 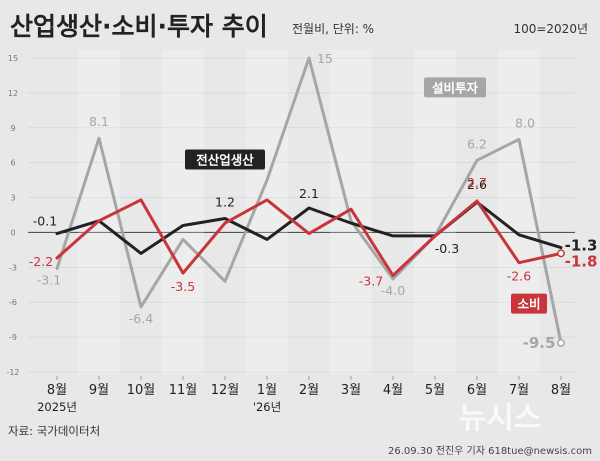 I want to click on y-tick-label: 0, so click(x=12, y=232).